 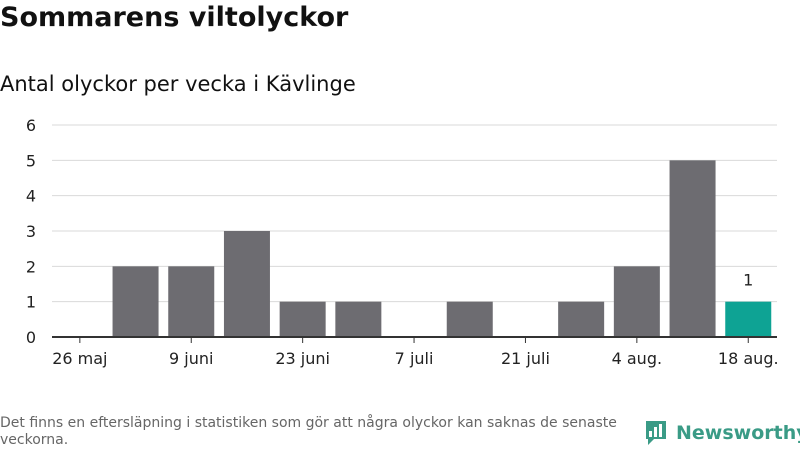 I want to click on y-tick-label: 6, so click(x=31, y=125).